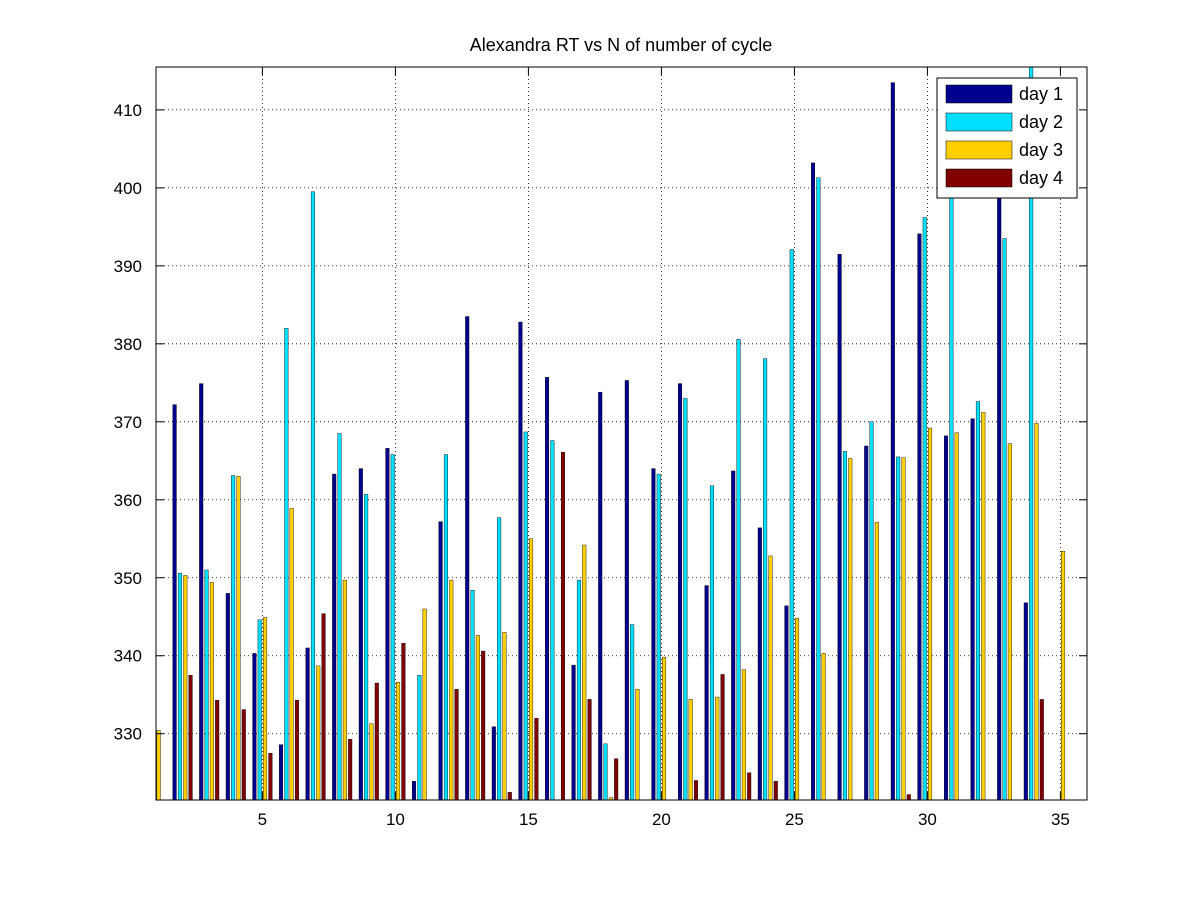 This screenshot has height=900, width=1200. What do you see at coordinates (395, 819) in the screenshot?
I see `x-tick-label: 10` at bounding box center [395, 819].